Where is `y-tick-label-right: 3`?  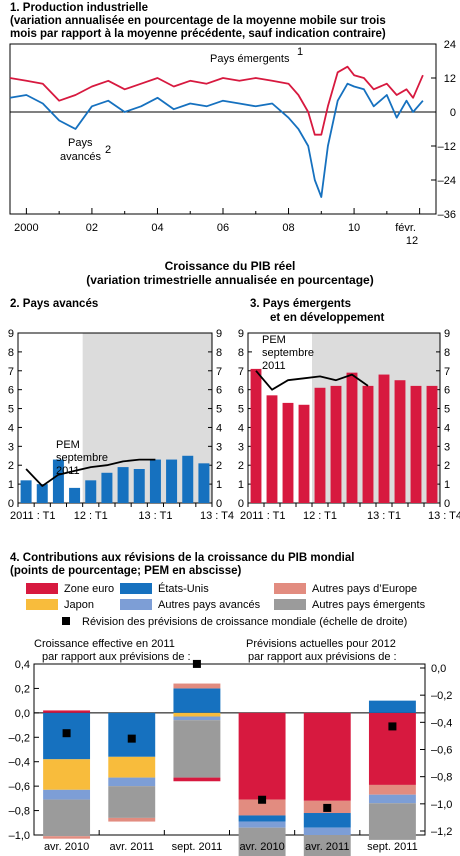
y-tick-label-right: 3 is located at coordinates (447, 447).